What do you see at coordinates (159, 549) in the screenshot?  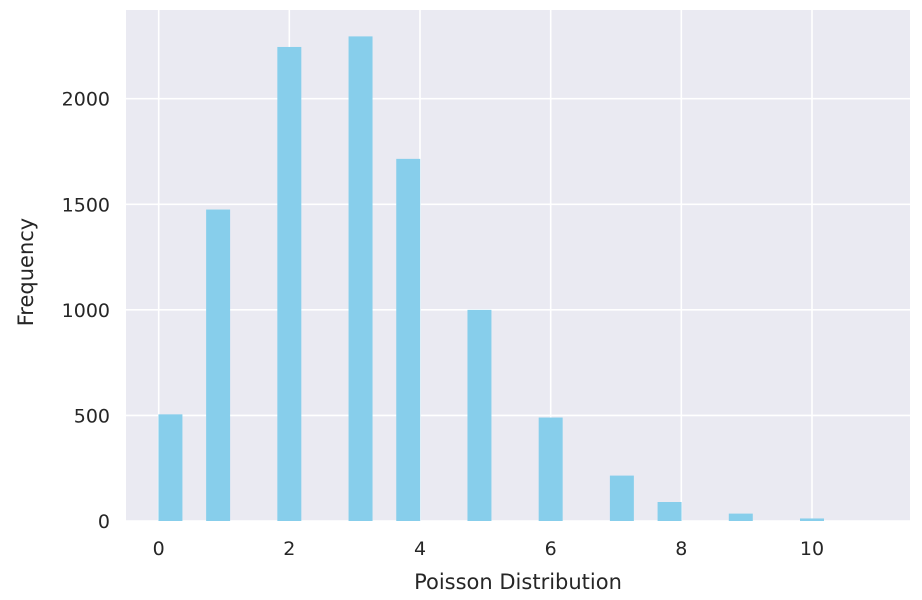 I see `x-tick-label: 0` at bounding box center [159, 549].